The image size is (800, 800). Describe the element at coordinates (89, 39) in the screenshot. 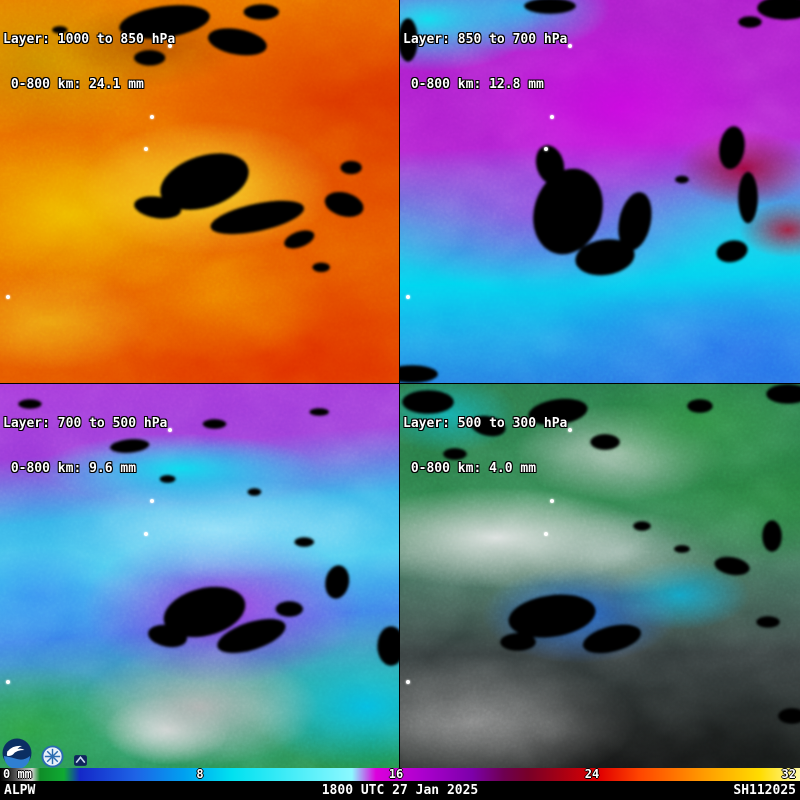

I see `layer-label: Layer: 1000 to 850 hPa` at that location.